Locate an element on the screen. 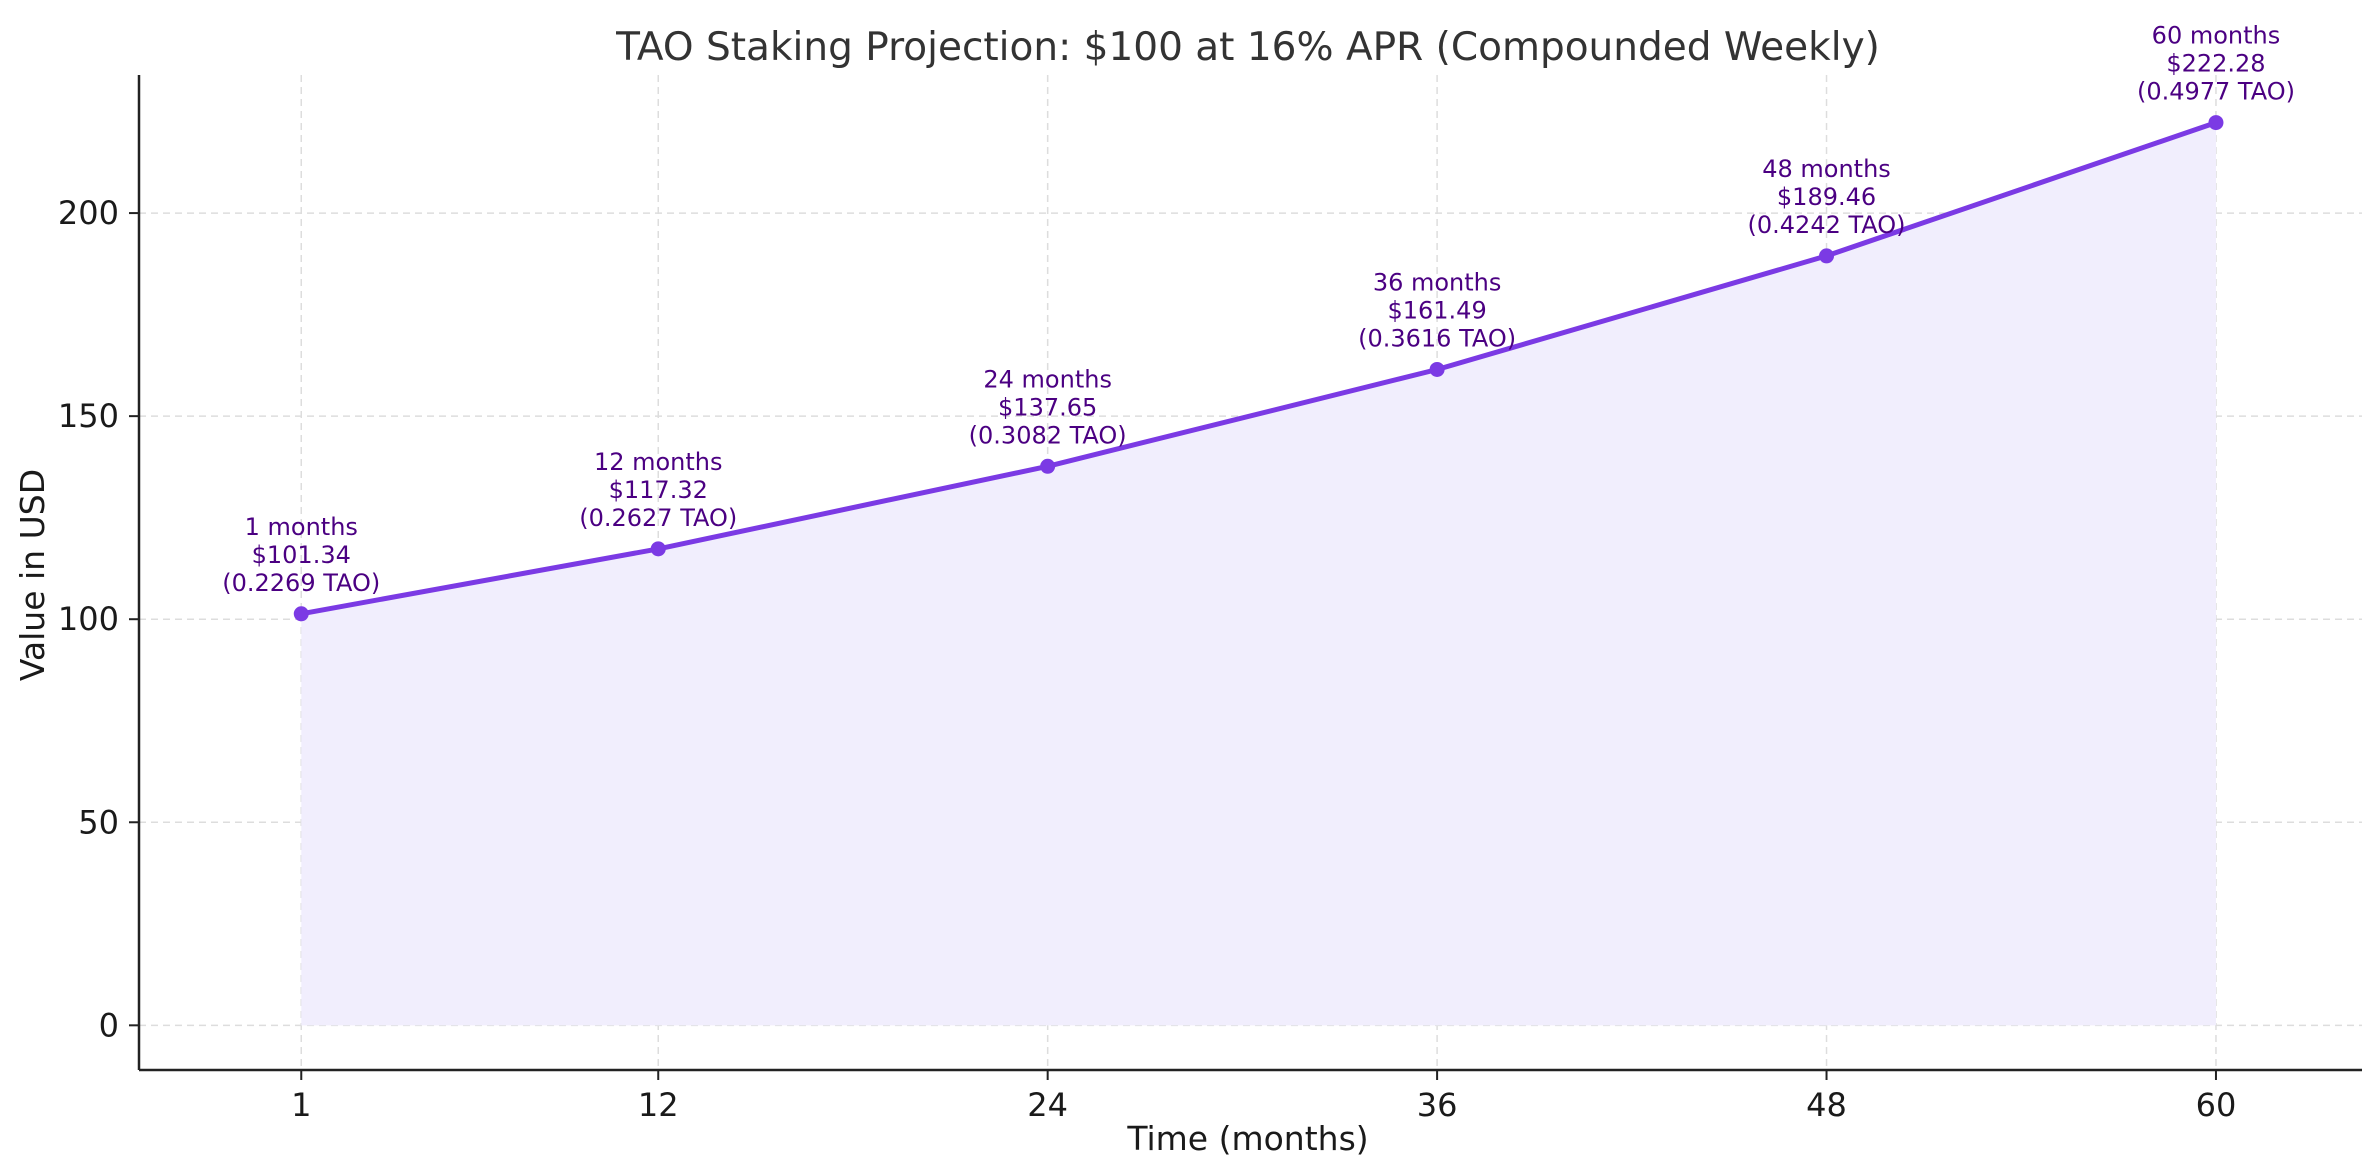 Image resolution: width=2379 pixels, height=1176 pixels. data-label-line: 48 months is located at coordinates (1826, 169).